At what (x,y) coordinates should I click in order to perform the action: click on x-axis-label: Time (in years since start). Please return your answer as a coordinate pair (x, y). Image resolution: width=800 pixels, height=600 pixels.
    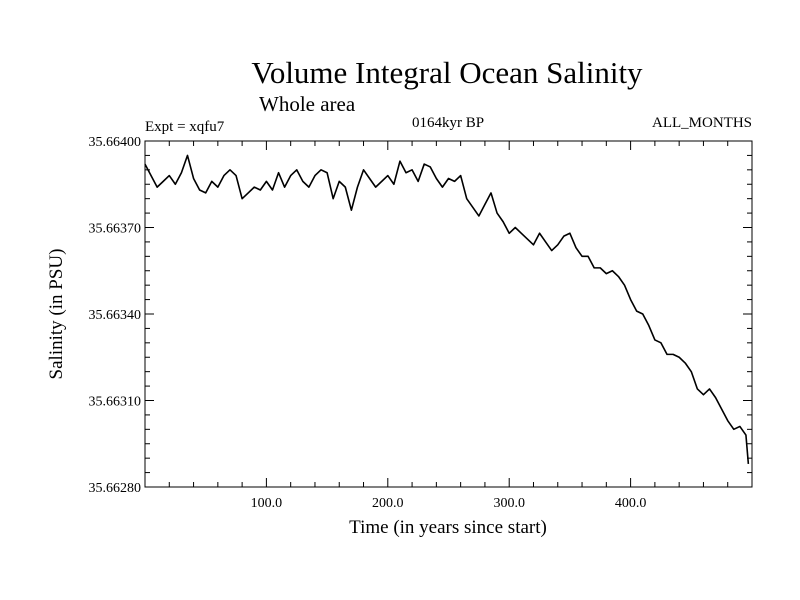
    Looking at the image, I should click on (448, 527).